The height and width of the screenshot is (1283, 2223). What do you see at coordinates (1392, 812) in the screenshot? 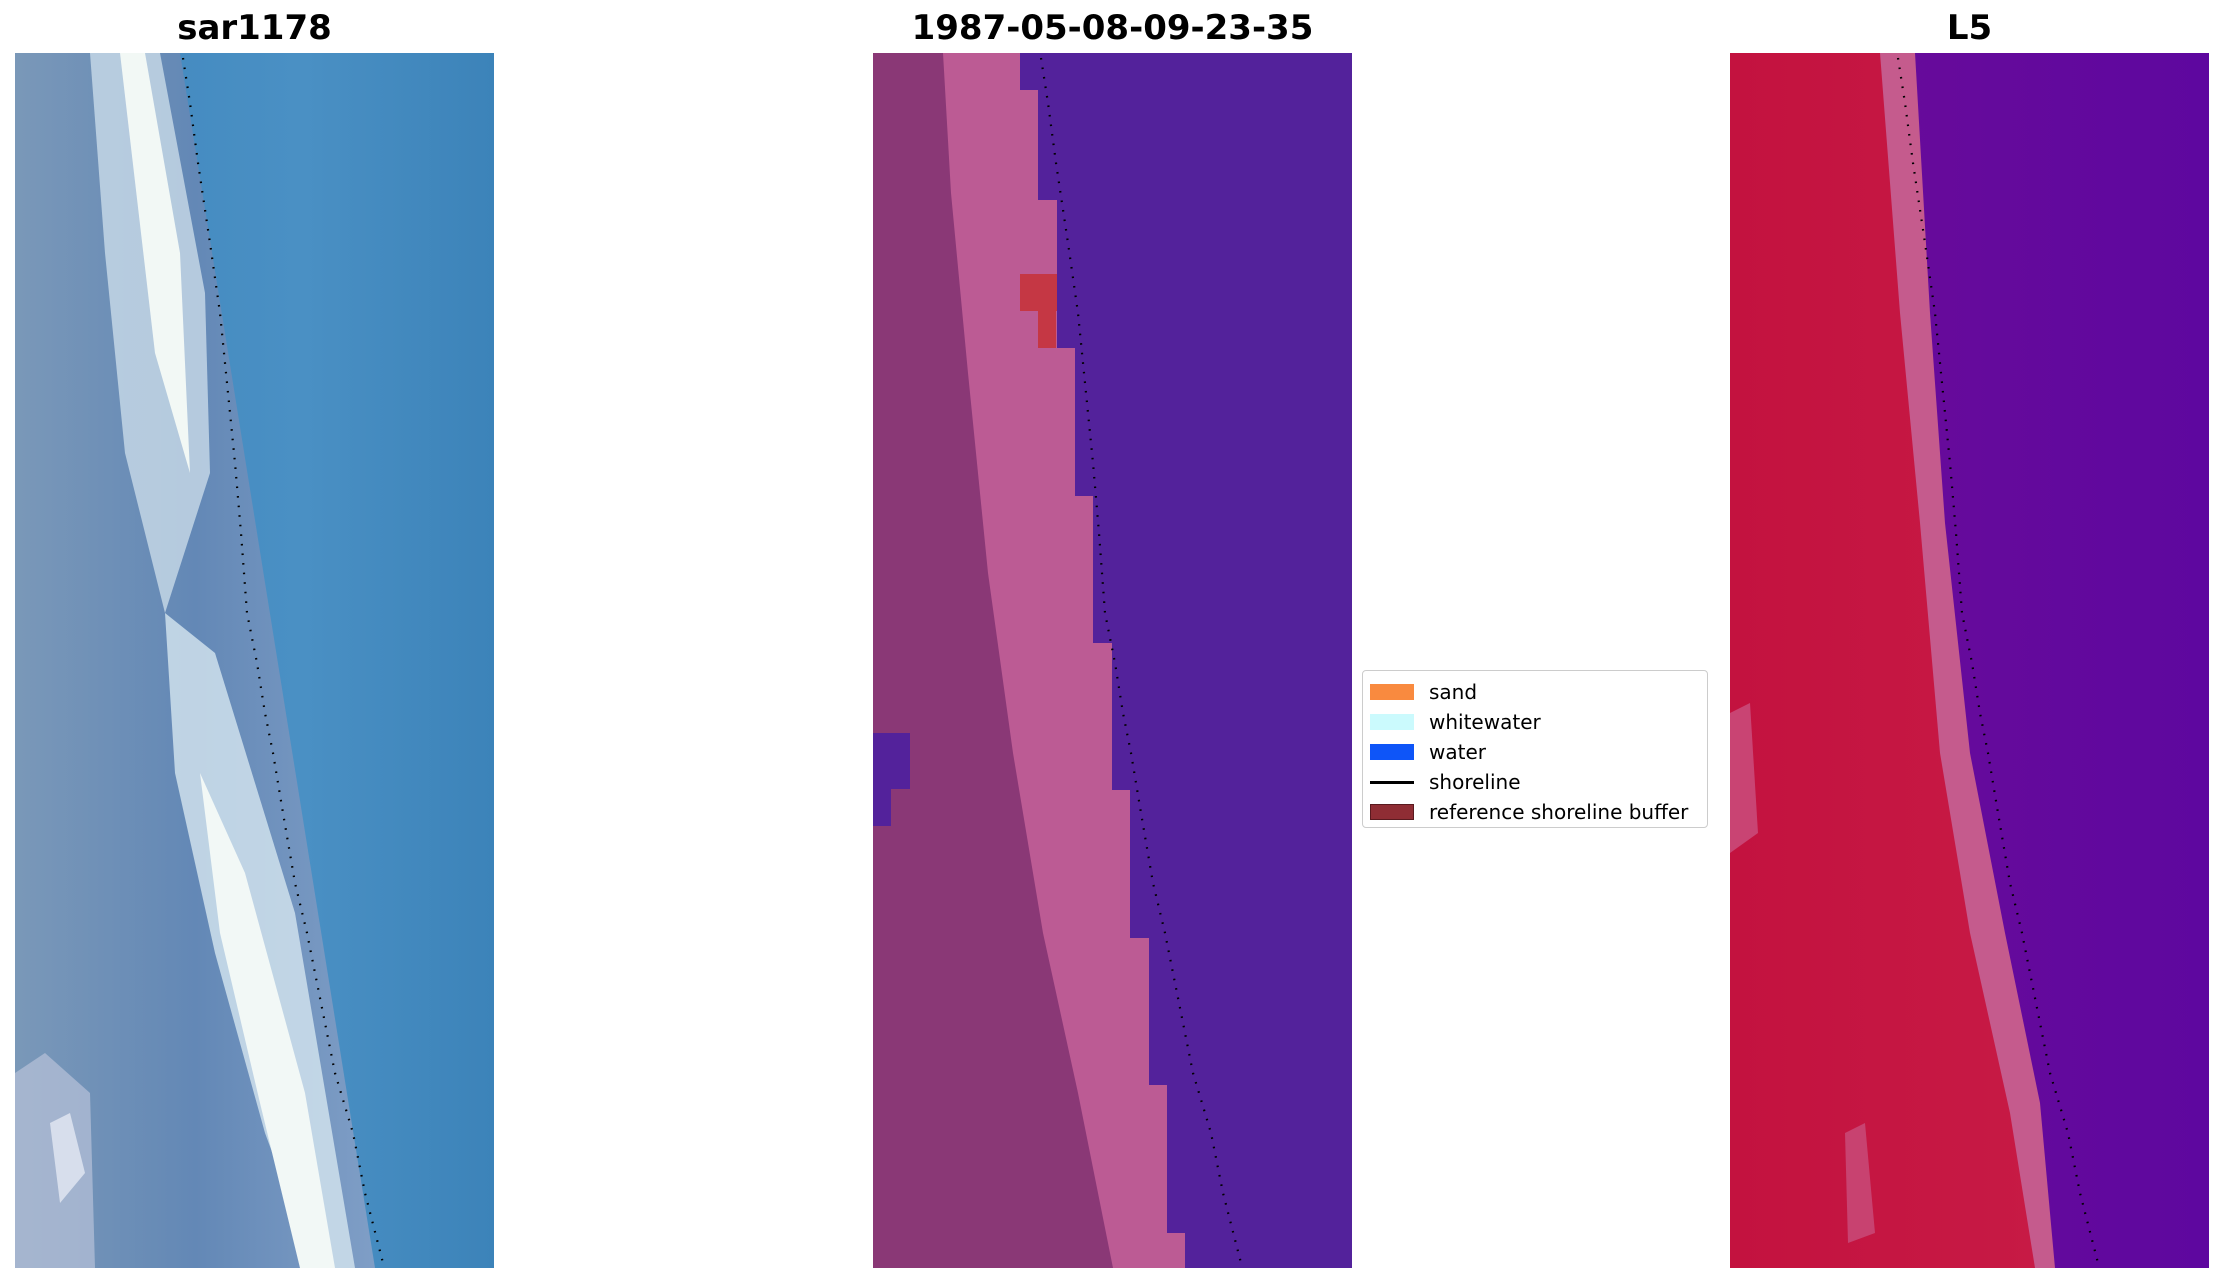
I see `legend-swatch-buffer` at bounding box center [1392, 812].